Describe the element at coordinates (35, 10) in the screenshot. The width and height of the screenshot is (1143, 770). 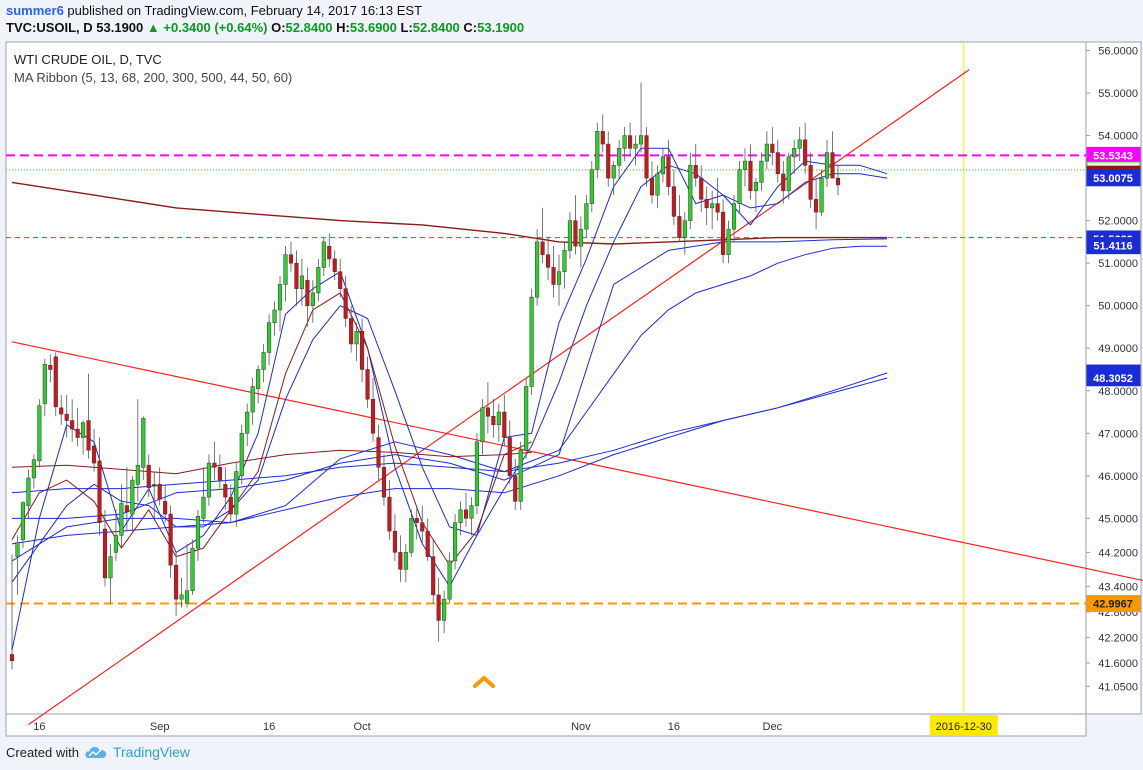
I see `author-name: summer6` at that location.